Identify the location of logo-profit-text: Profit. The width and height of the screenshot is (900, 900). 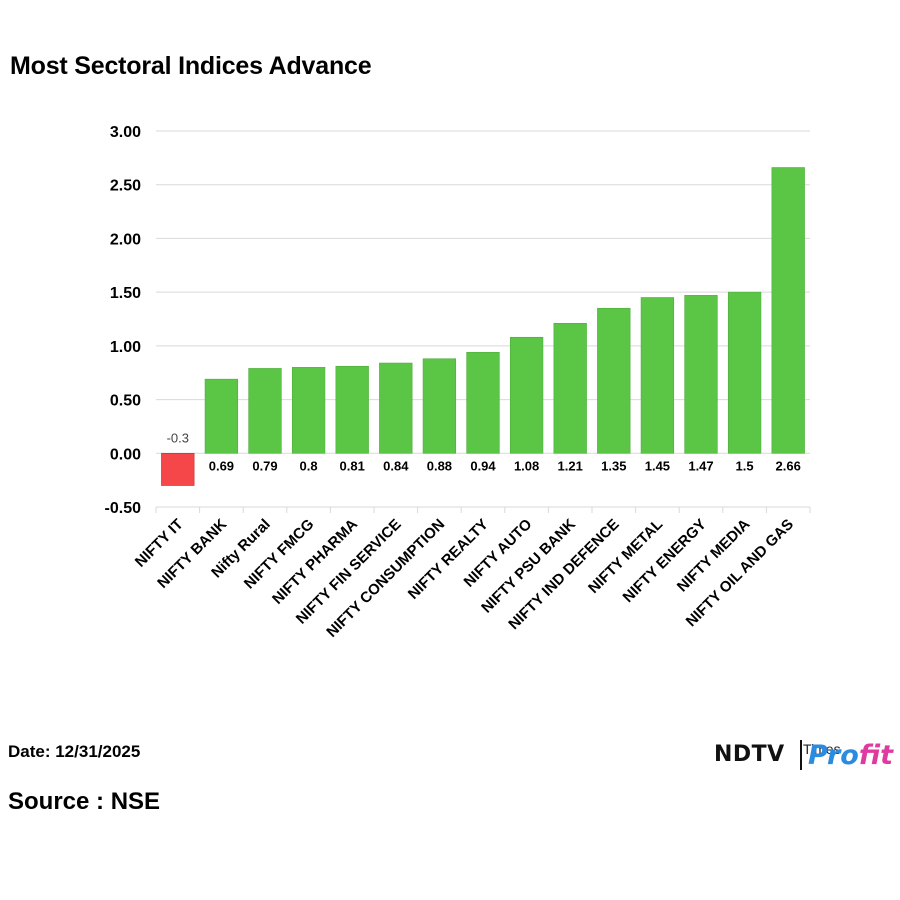
(850, 755).